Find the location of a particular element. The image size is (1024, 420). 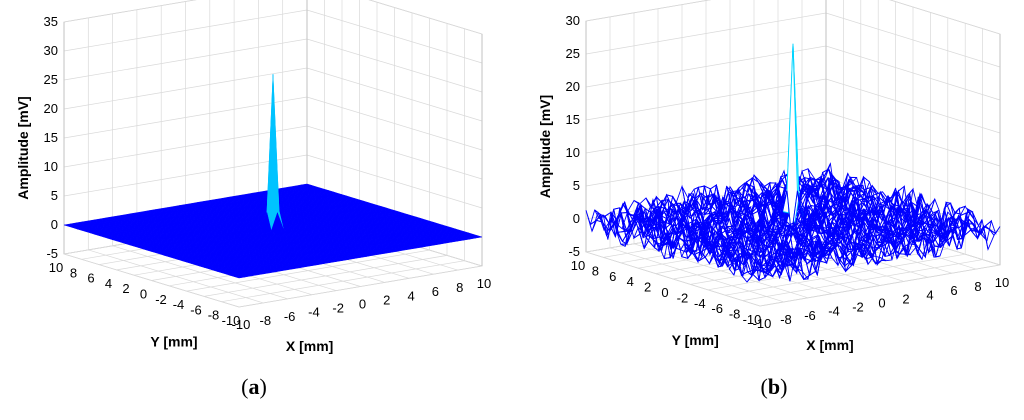

caption-a: (a) is located at coordinates (254, 386).